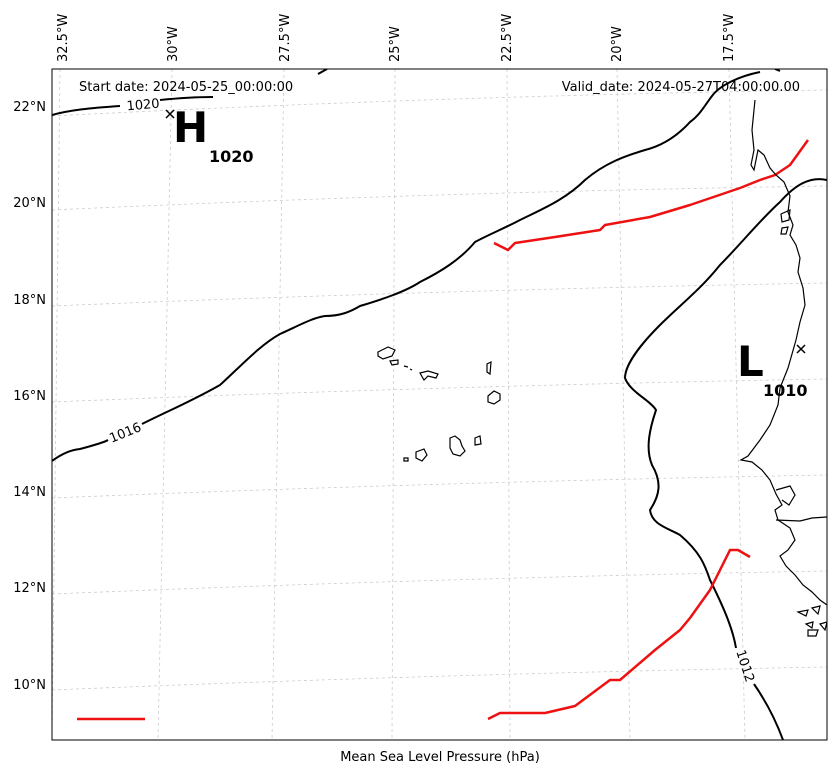  Describe the element at coordinates (408, 368) in the screenshot. I see `island-santa-luzia` at that location.